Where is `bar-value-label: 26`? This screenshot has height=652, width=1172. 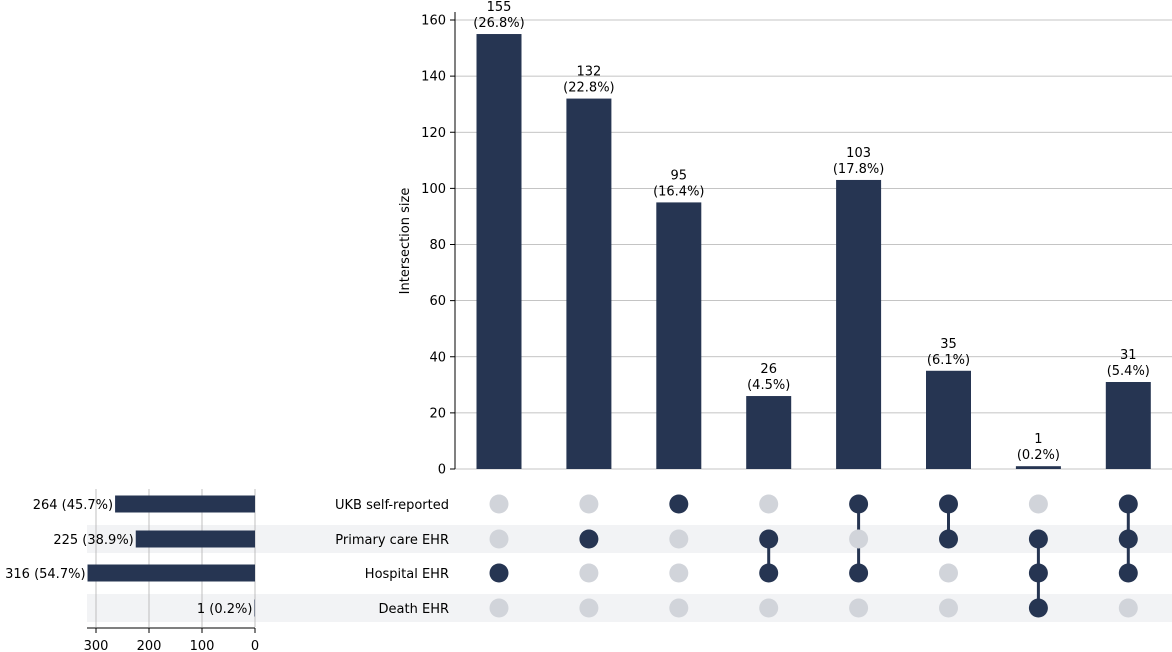 bar-value-label: 26 is located at coordinates (768, 369).